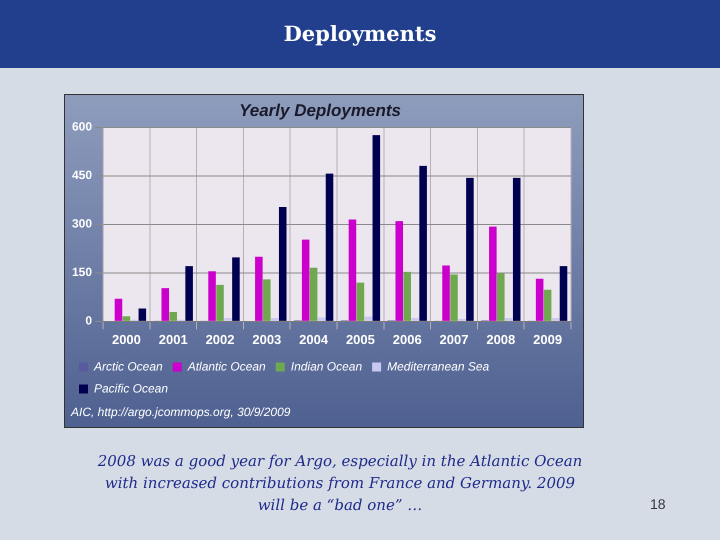  I want to click on legend-label: Mediterranean Sea, so click(438, 366).